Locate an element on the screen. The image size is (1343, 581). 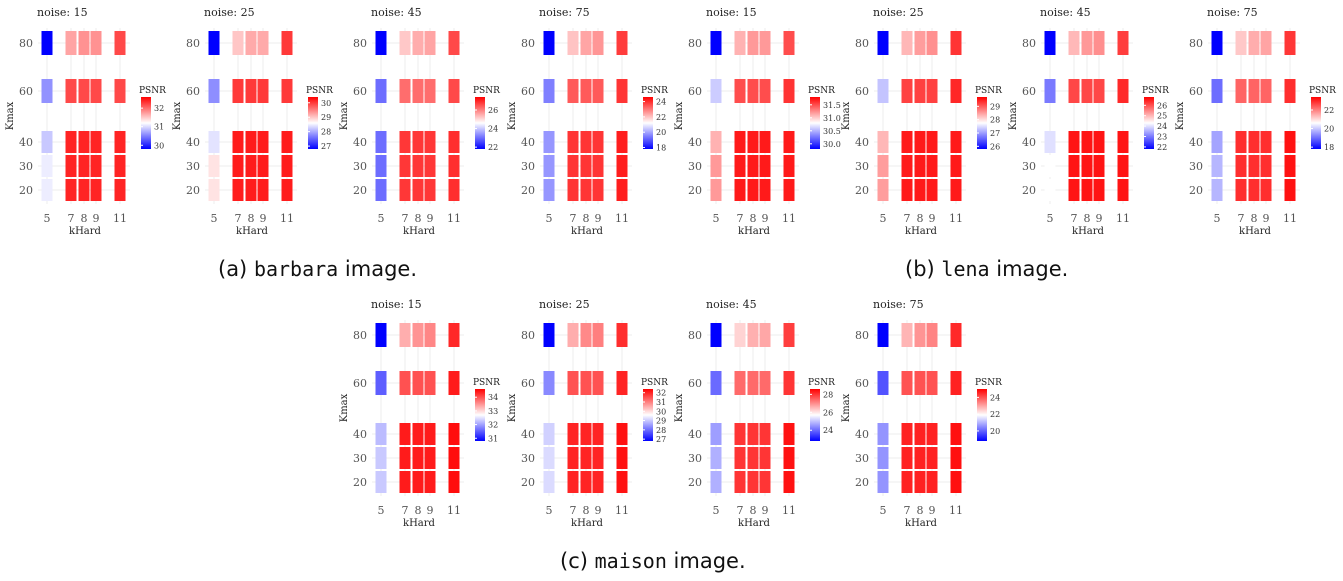
y-axis-label: Kmax is located at coordinates (10, 115).